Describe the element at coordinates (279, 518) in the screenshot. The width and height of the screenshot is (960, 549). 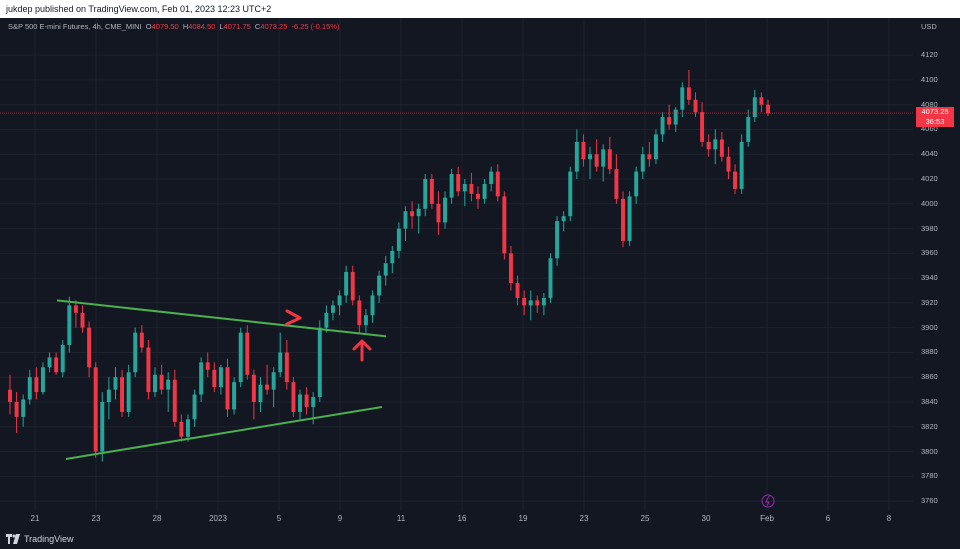
I see `time-tick: 5` at that location.